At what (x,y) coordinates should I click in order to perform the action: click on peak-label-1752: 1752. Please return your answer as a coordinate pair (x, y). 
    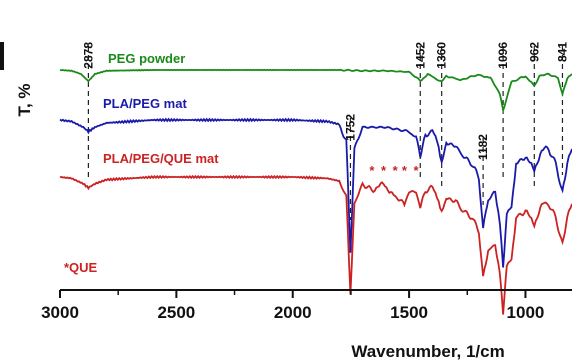
    Looking at the image, I should click on (350, 127).